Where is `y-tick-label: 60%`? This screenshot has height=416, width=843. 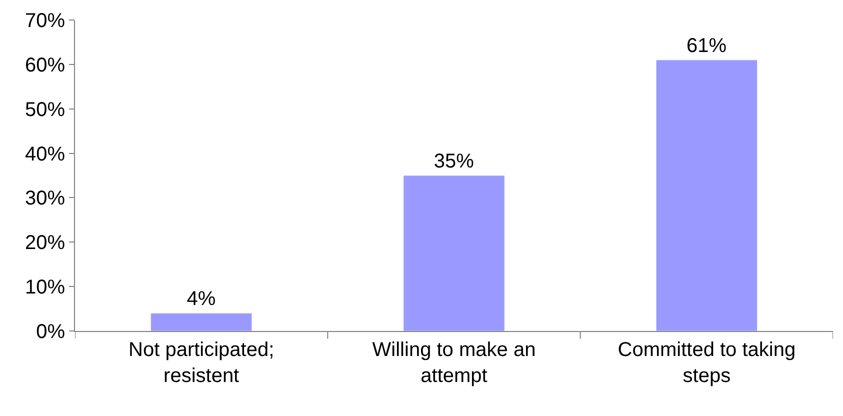
y-tick-label: 60% is located at coordinates (45, 65).